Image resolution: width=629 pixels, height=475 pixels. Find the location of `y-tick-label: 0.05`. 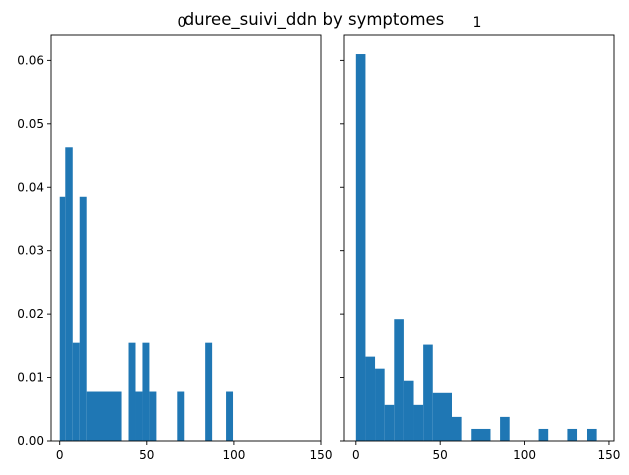

y-tick-label: 0.05 is located at coordinates (30, 124).